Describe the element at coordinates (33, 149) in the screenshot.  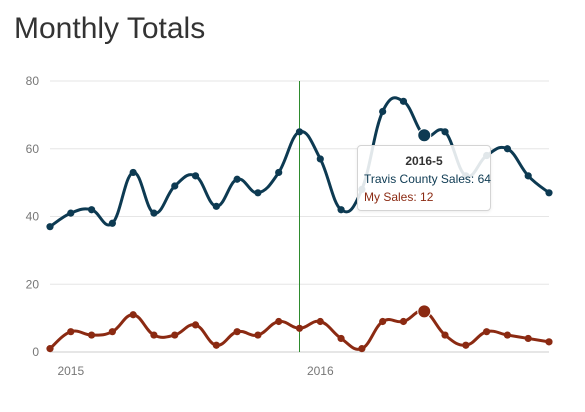
I see `y-tick-label: 60` at that location.